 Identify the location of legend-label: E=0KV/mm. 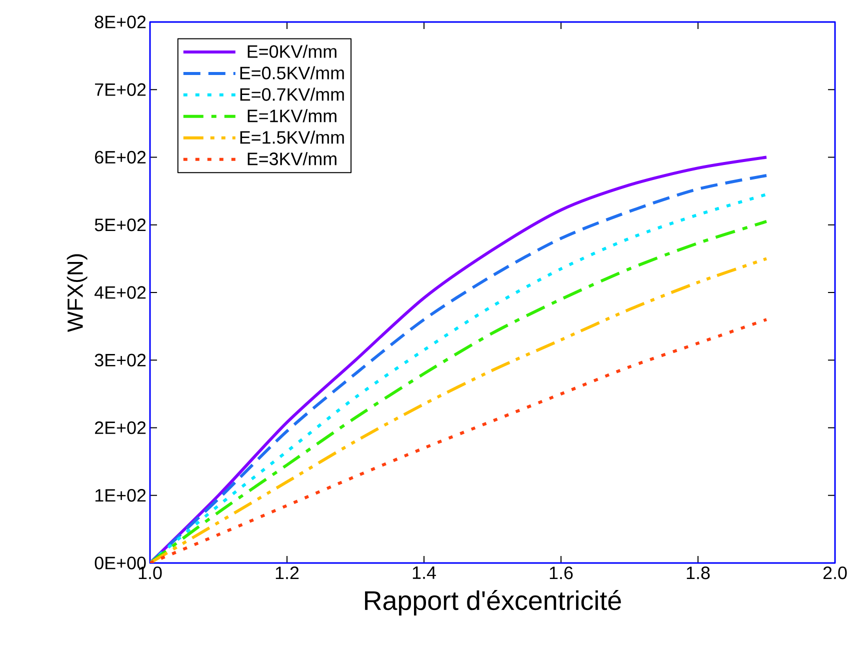
(292, 51).